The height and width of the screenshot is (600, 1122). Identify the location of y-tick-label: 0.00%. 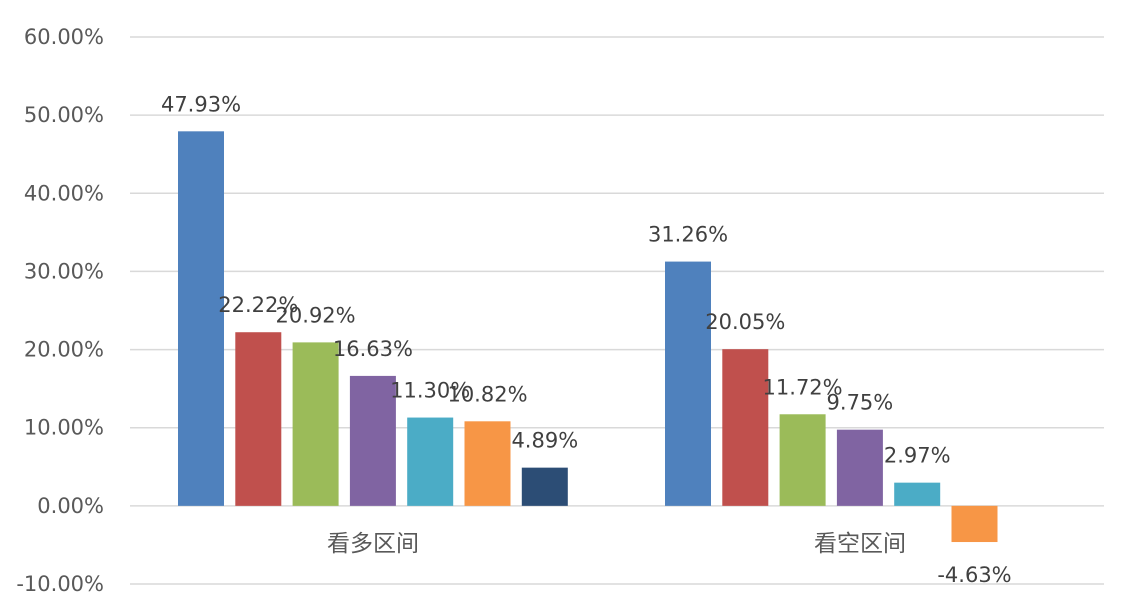
(70, 506).